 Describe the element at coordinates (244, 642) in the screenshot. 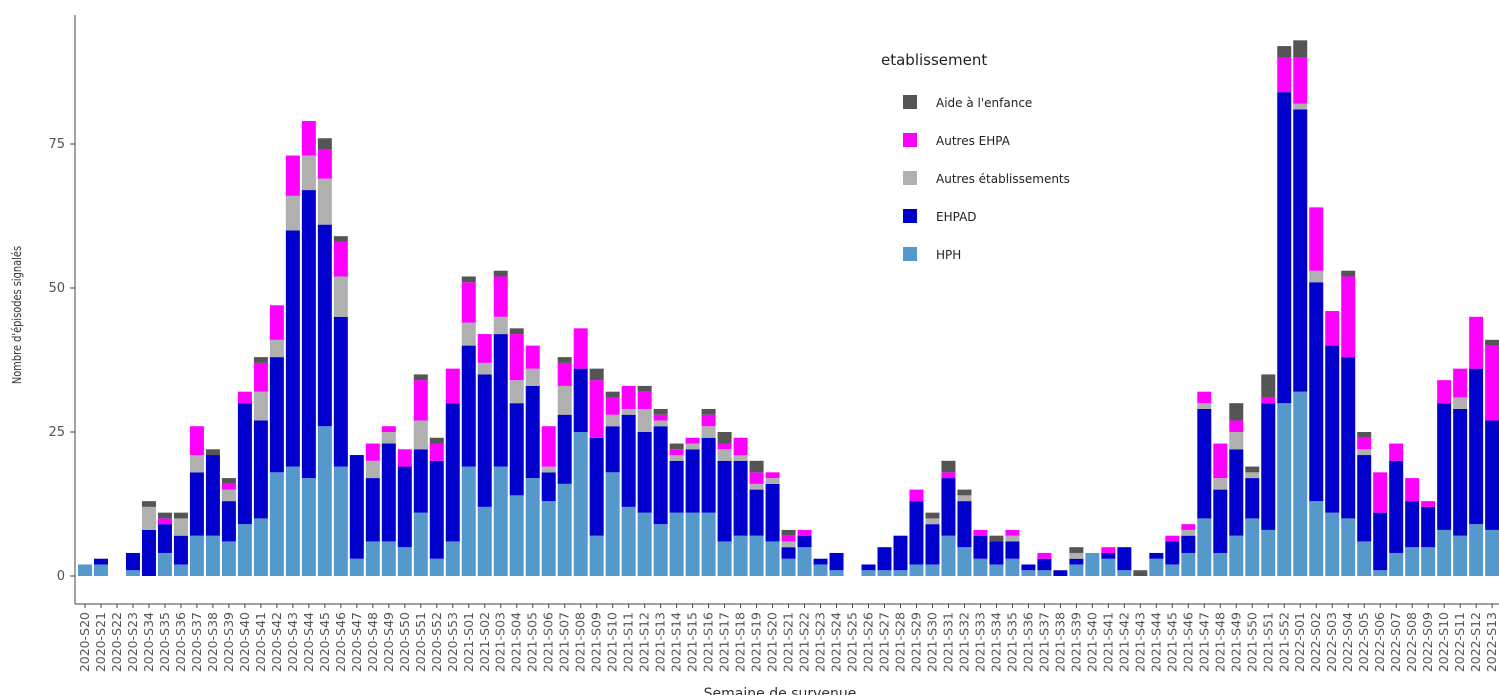

I see `x-tick-label: 2020-S40` at that location.